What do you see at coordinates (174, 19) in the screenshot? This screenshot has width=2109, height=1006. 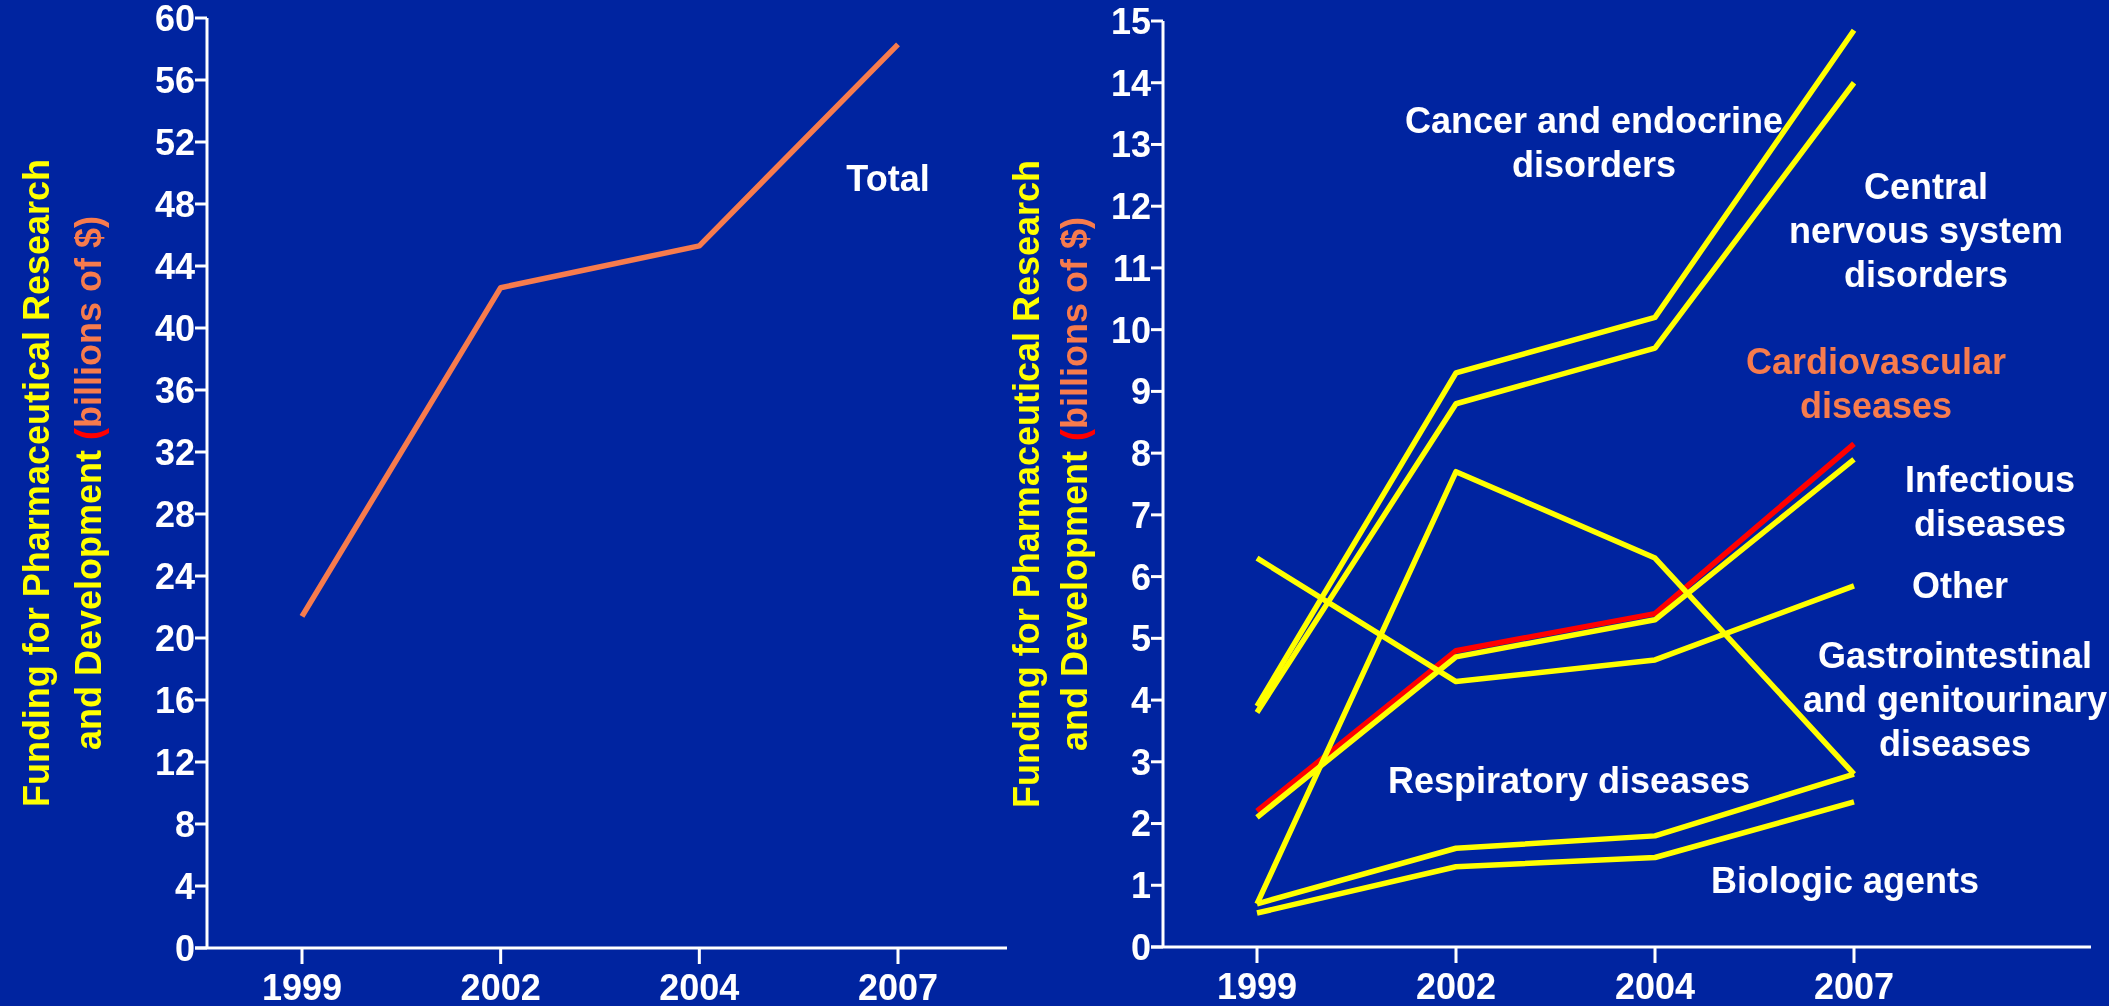 I see `y-tick-label: 60` at bounding box center [174, 19].